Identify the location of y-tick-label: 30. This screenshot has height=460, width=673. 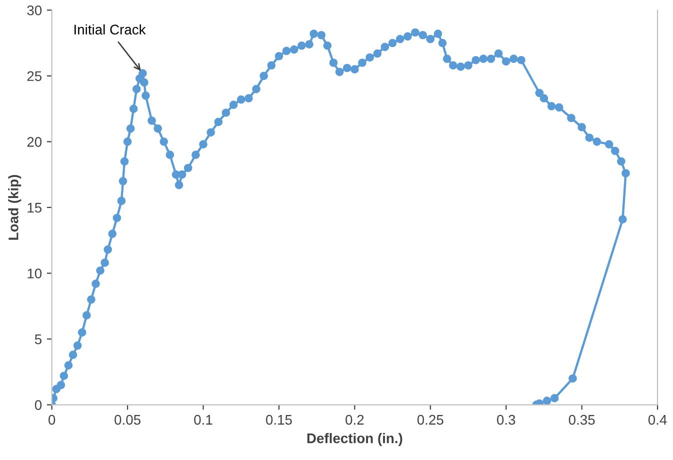
(34, 10).